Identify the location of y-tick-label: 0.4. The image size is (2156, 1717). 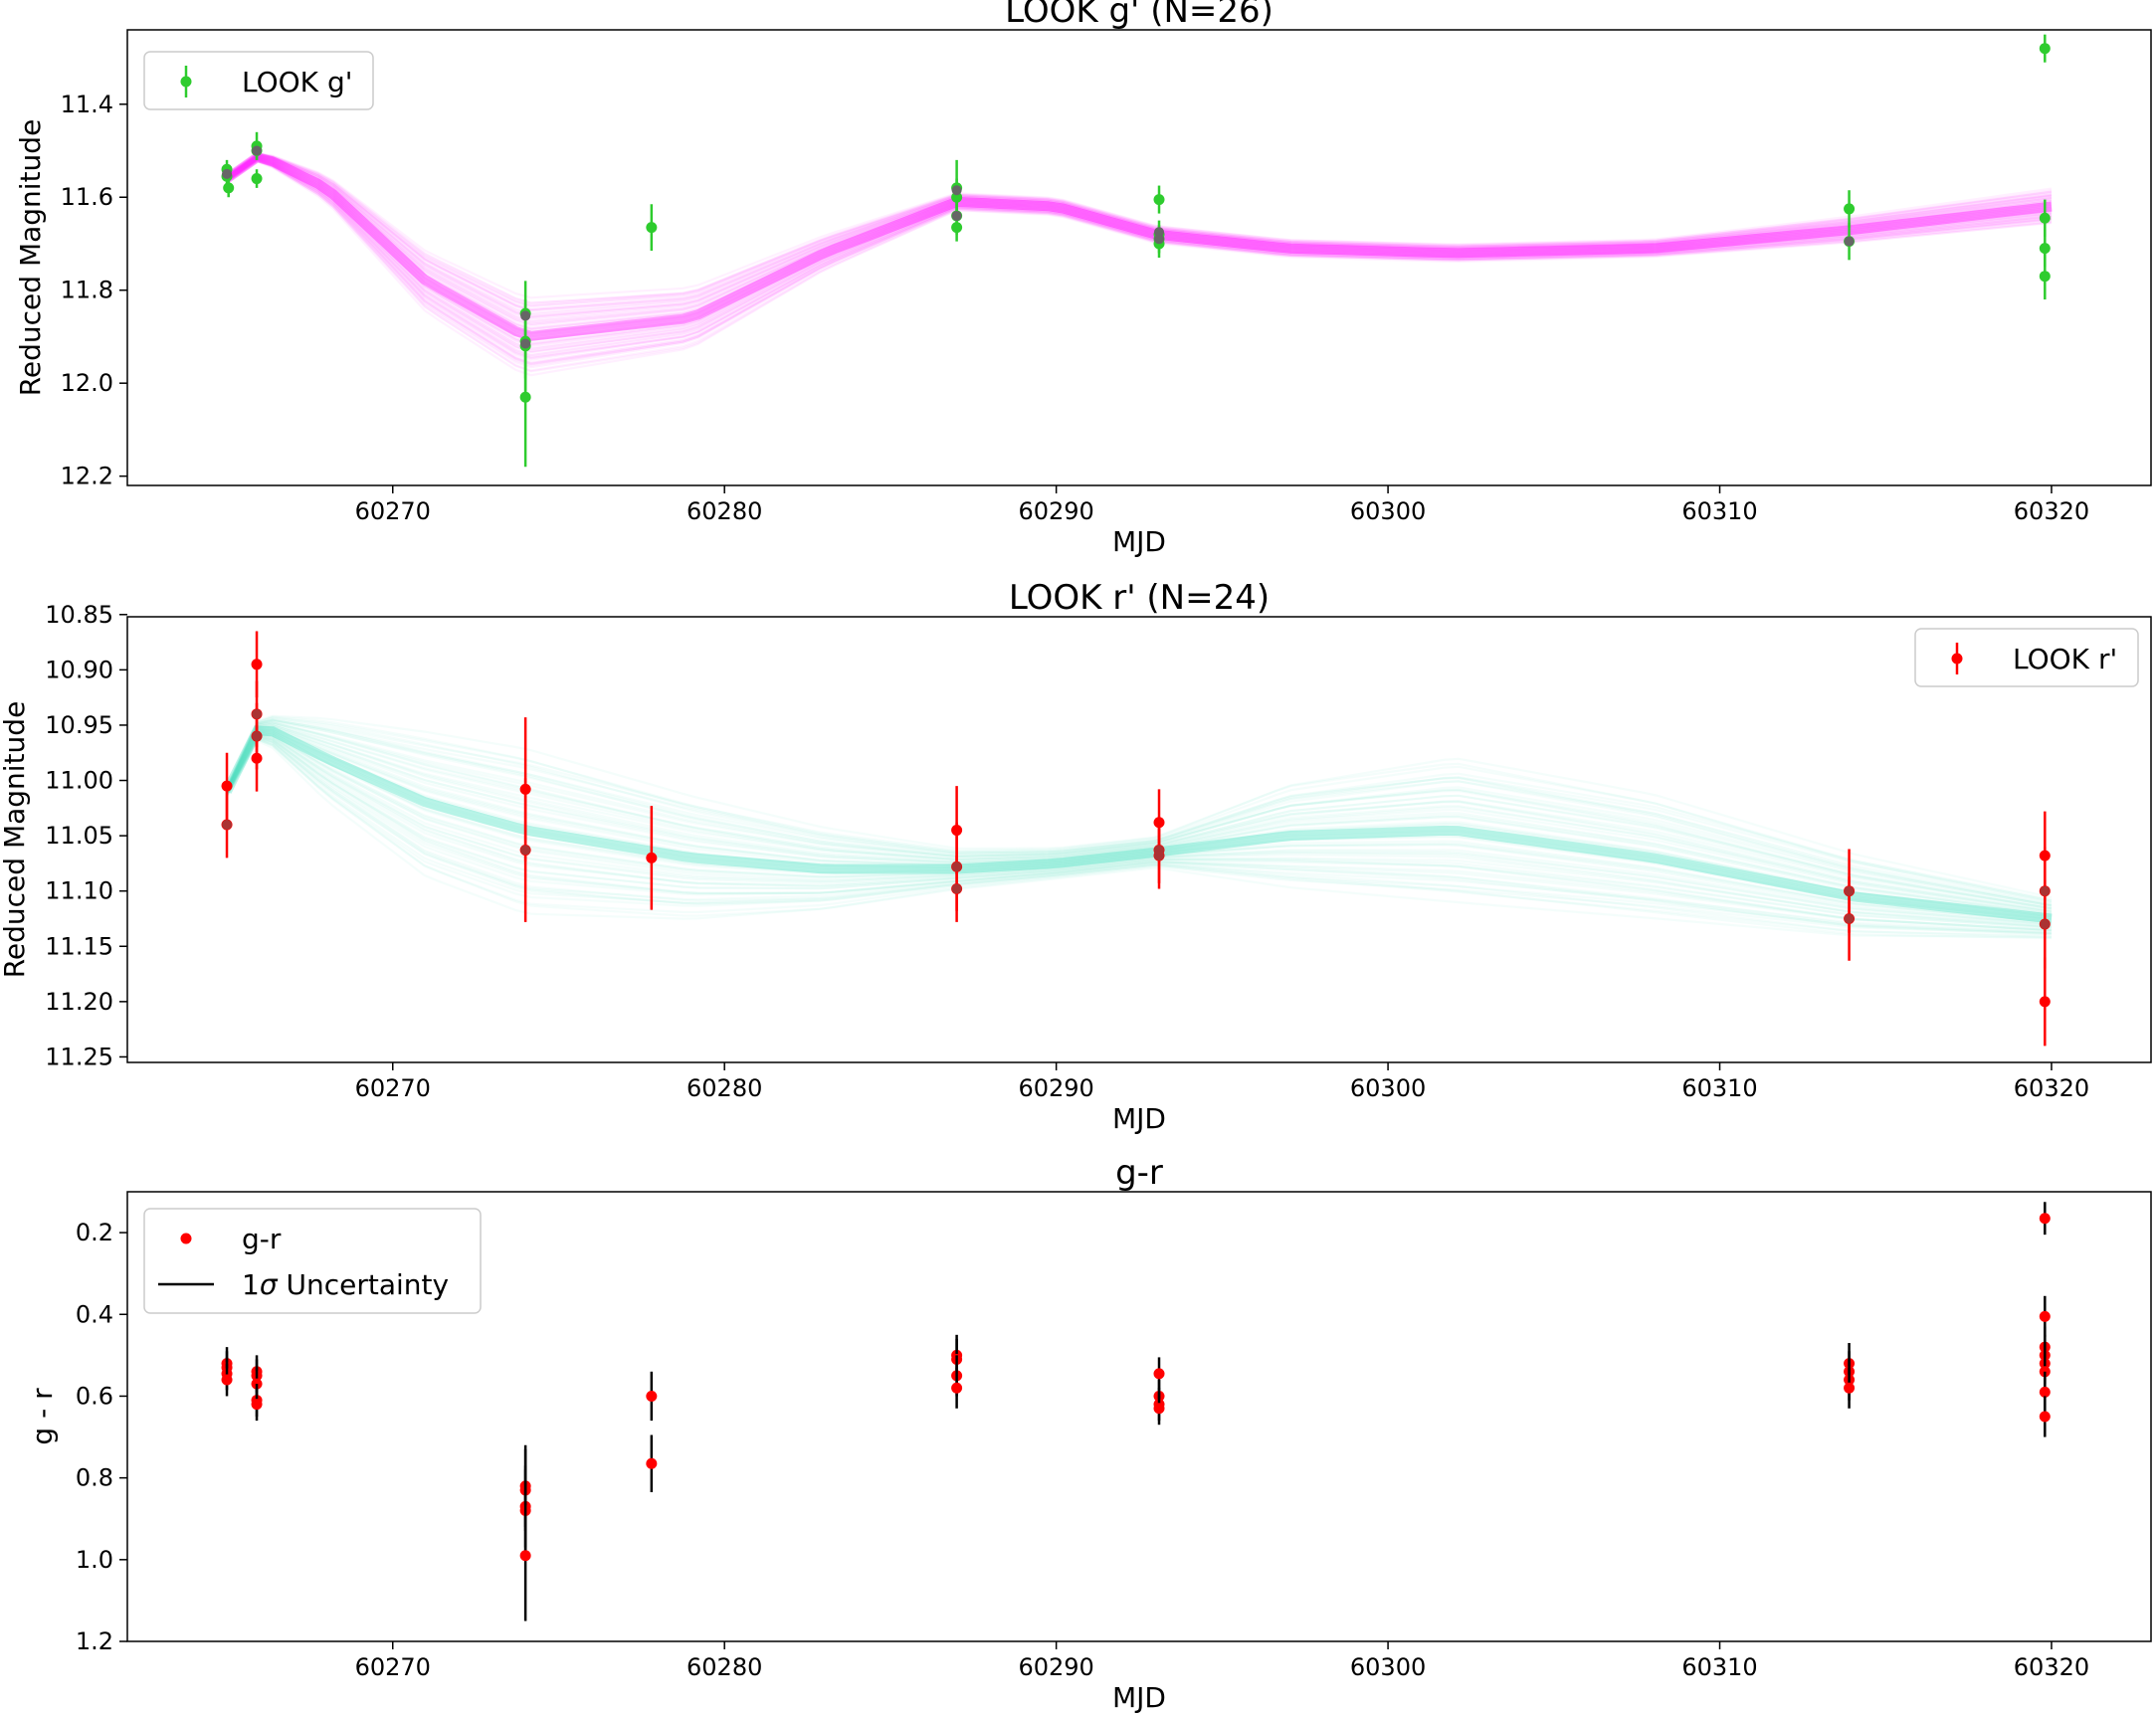
(94, 1314).